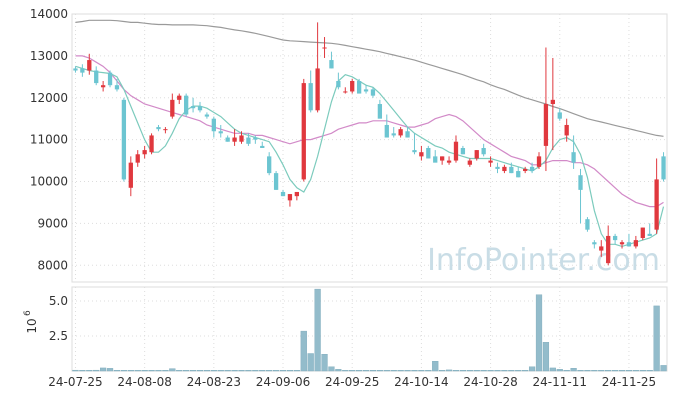 This screenshot has height=404, width=677. What do you see at coordinates (144, 382) in the screenshot?
I see `date-tick-label: 24-08-08` at bounding box center [144, 382].